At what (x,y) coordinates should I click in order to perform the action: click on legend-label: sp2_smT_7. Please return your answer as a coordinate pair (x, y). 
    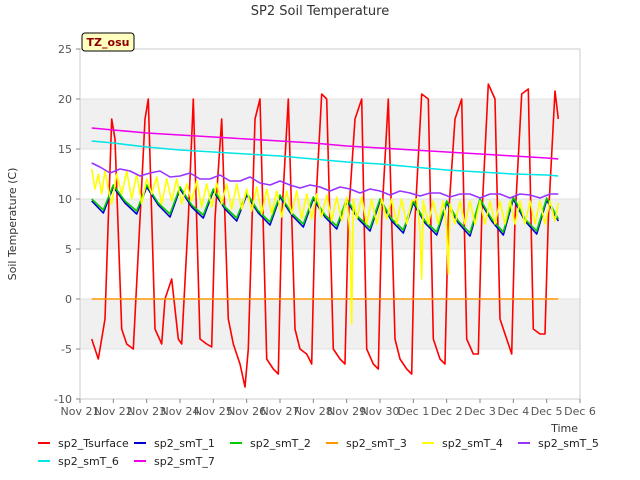
    Looking at the image, I should click on (184, 461).